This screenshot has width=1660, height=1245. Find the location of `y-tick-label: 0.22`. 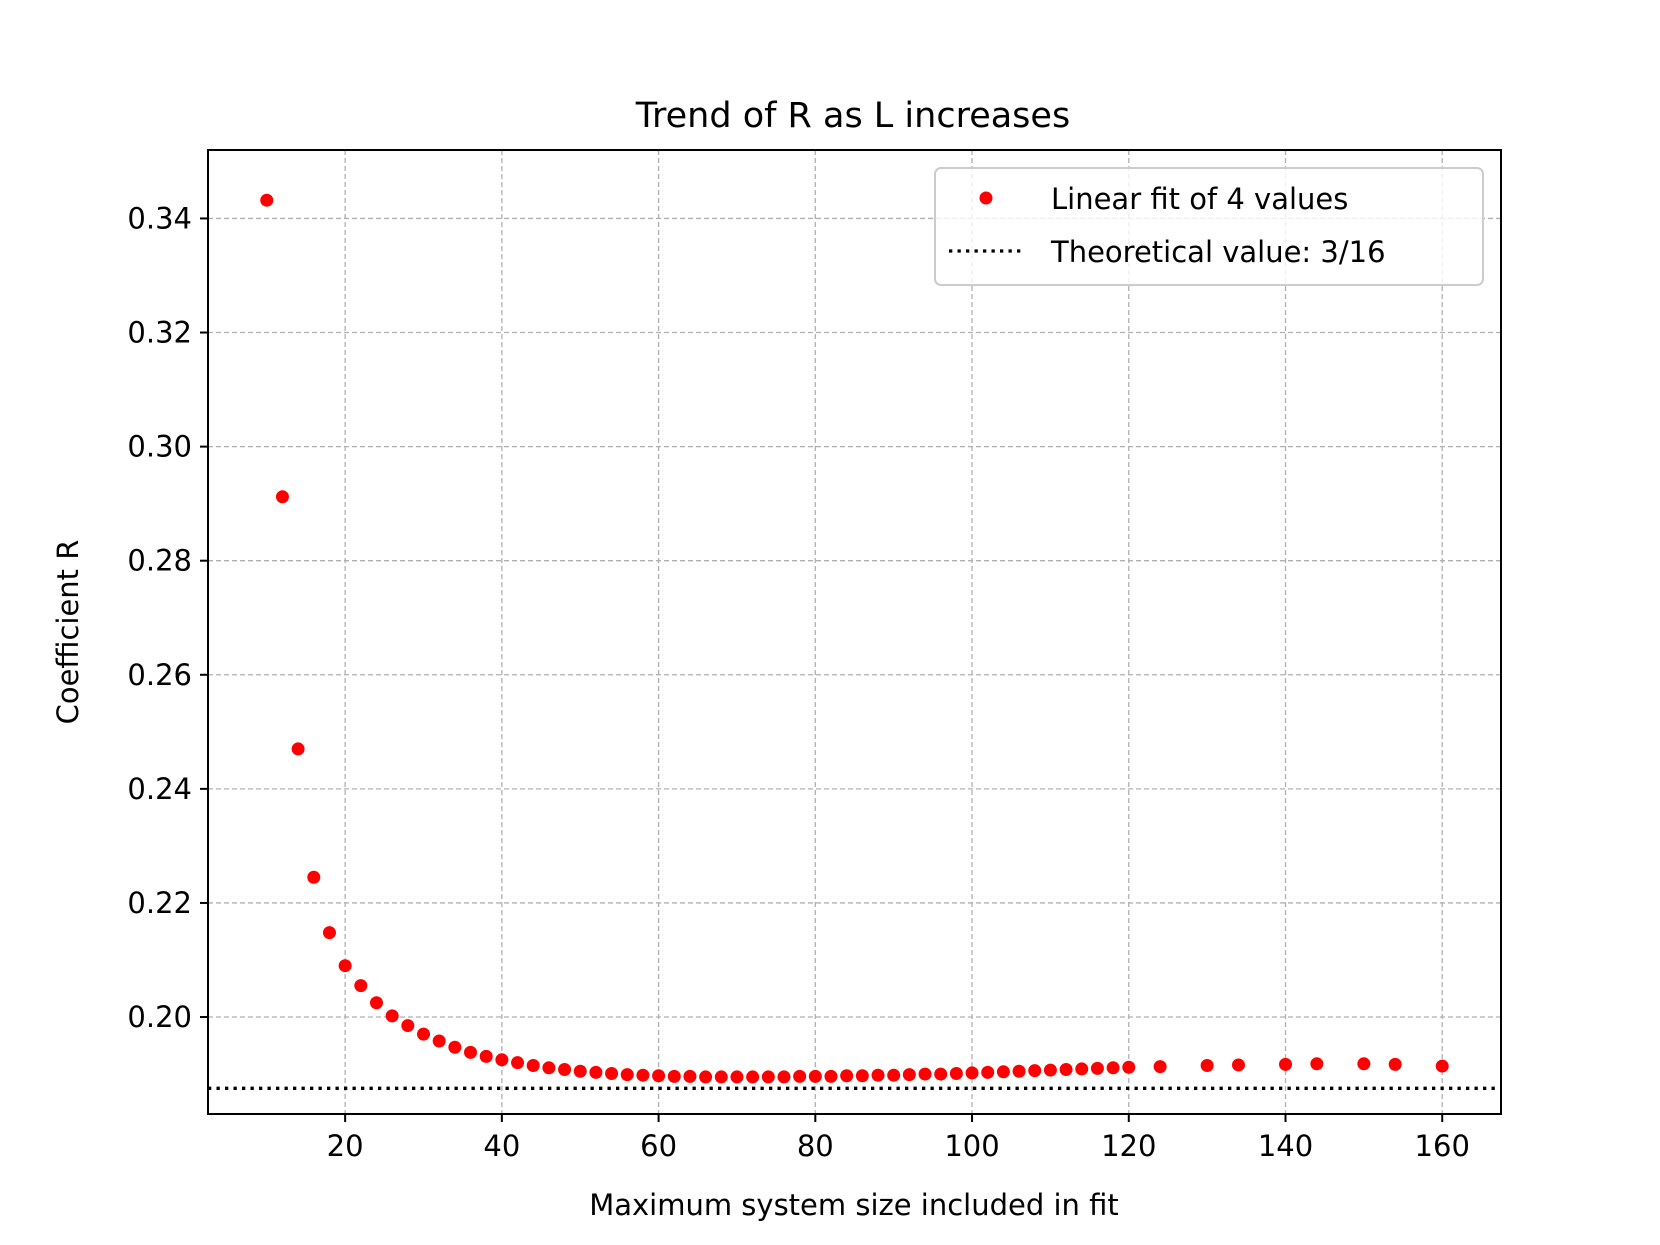

y-tick-label: 0.22 is located at coordinates (159, 903).